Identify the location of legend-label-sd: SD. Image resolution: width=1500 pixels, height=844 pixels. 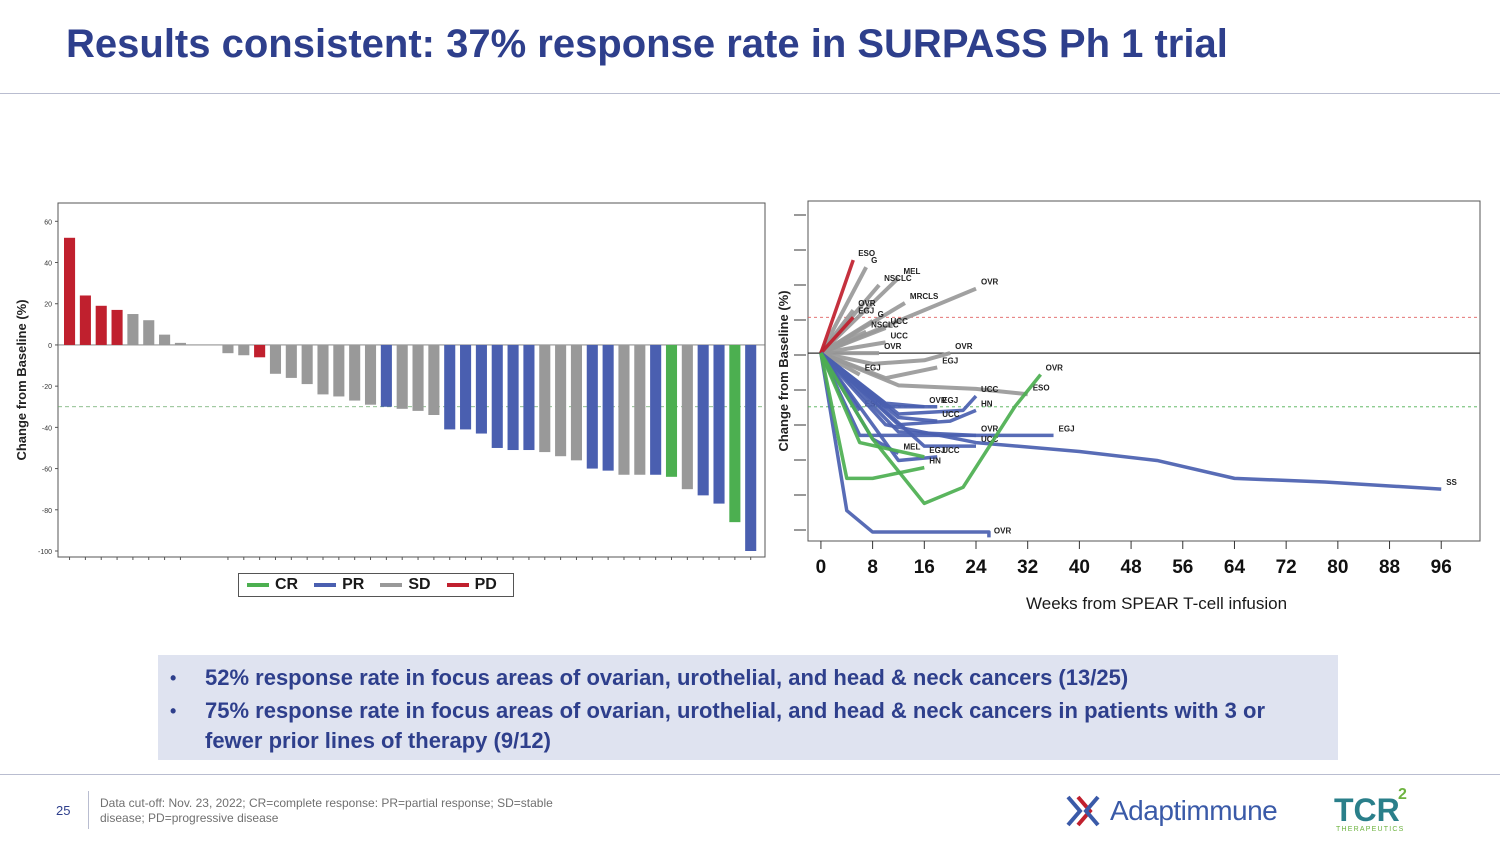
(419, 584).